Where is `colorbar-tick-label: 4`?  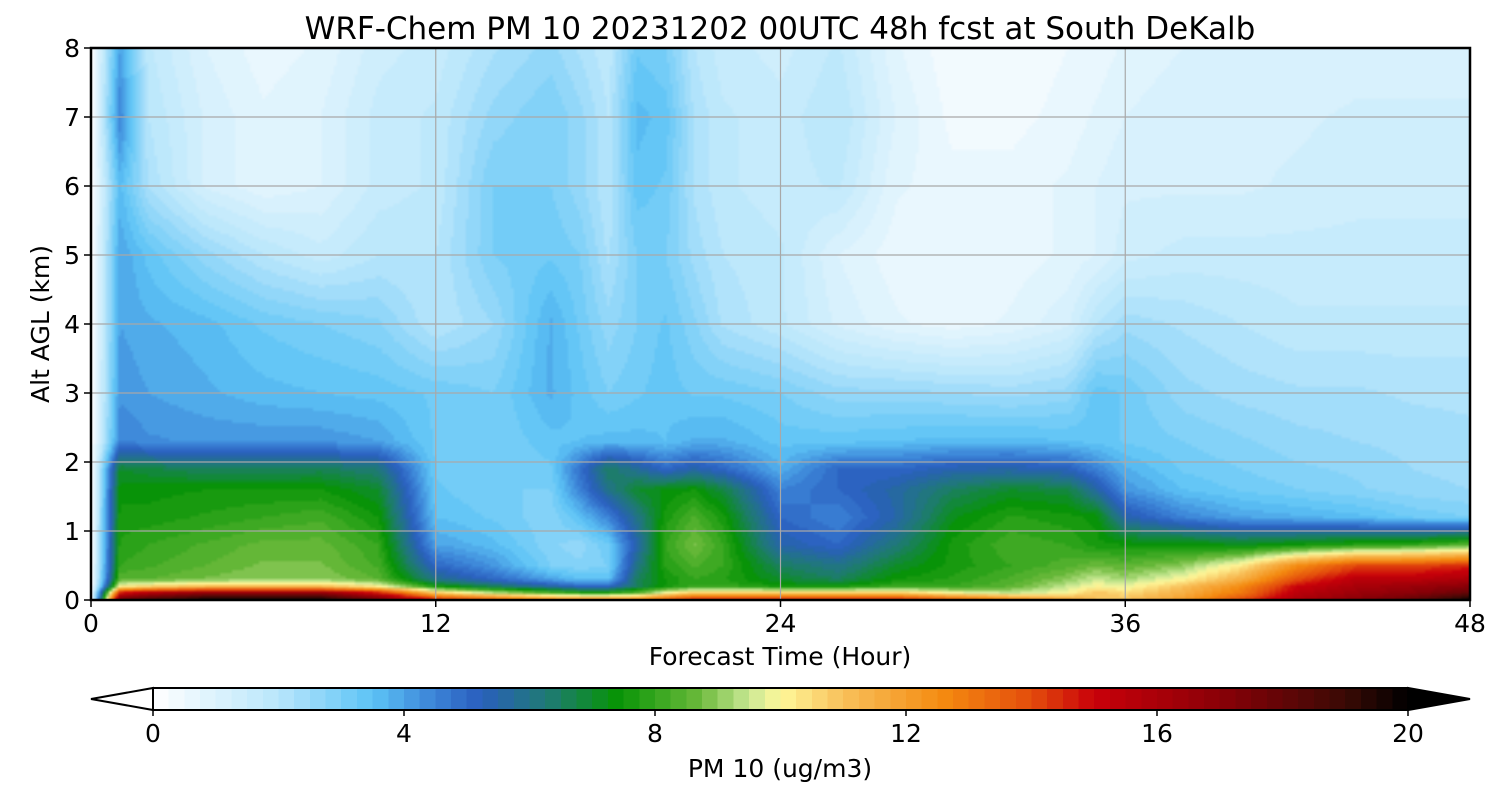 colorbar-tick-label: 4 is located at coordinates (404, 733).